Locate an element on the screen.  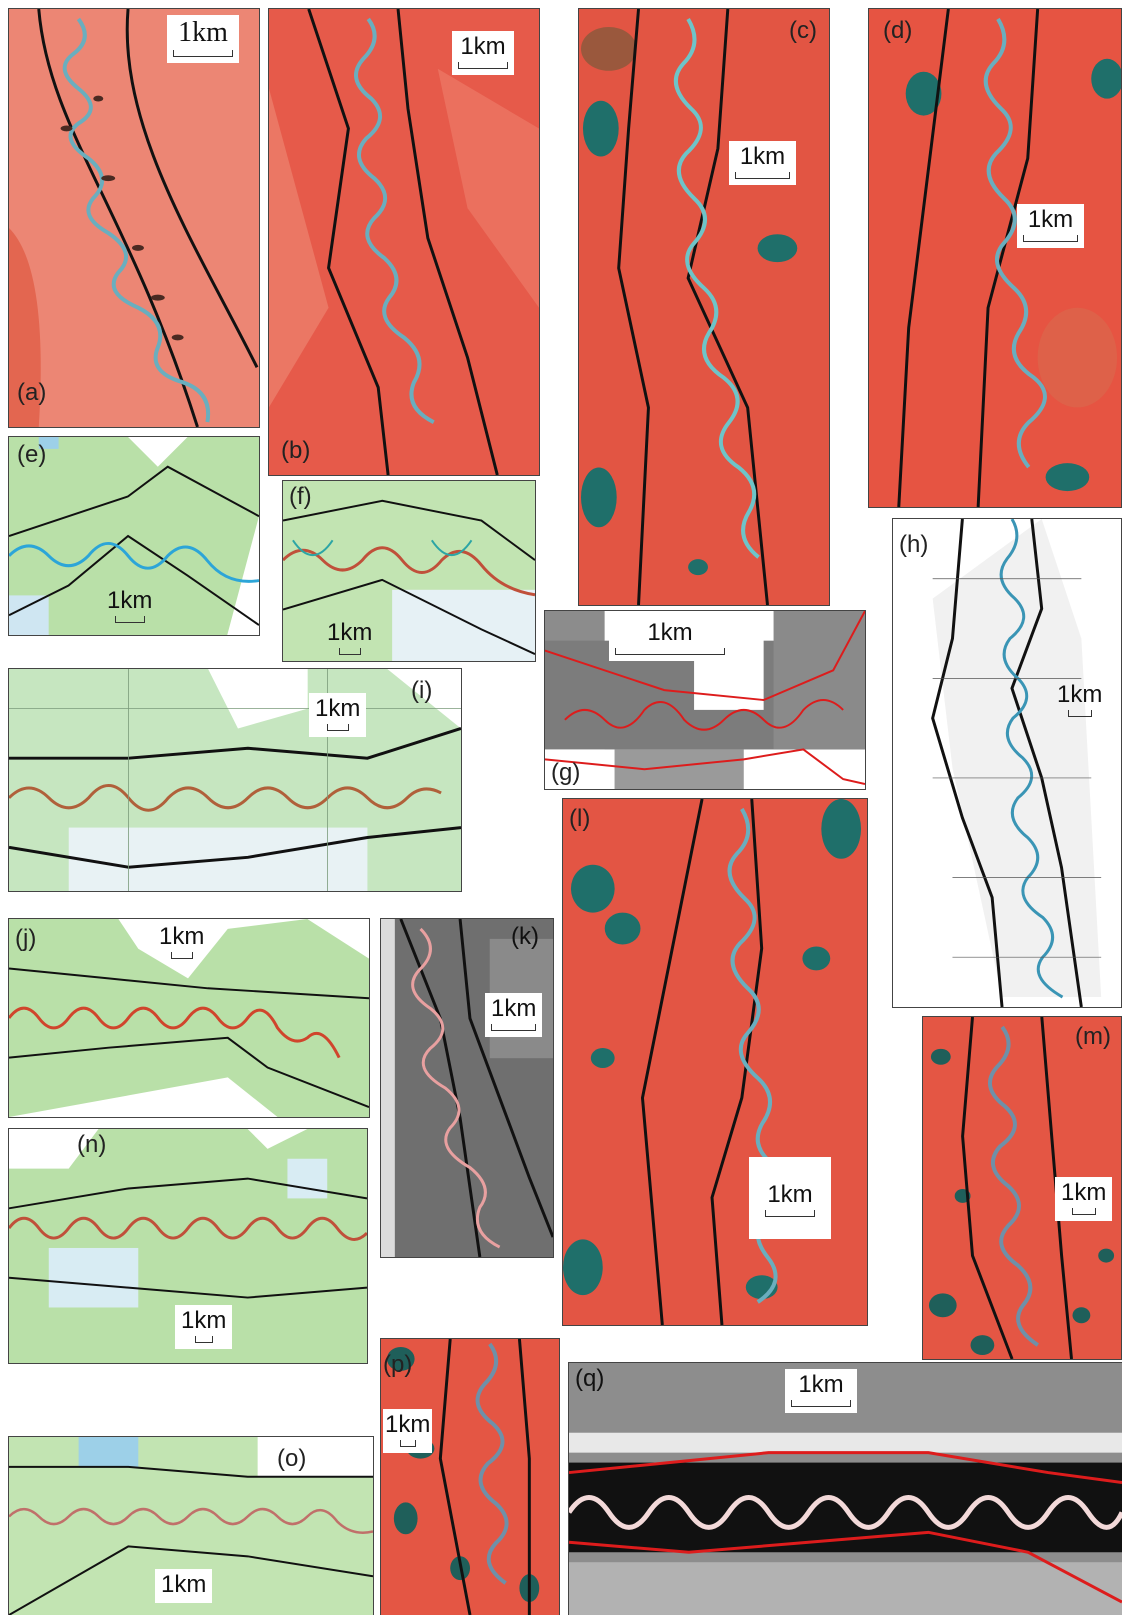
panel-k: 1km (k) is located at coordinates (467, 1088).